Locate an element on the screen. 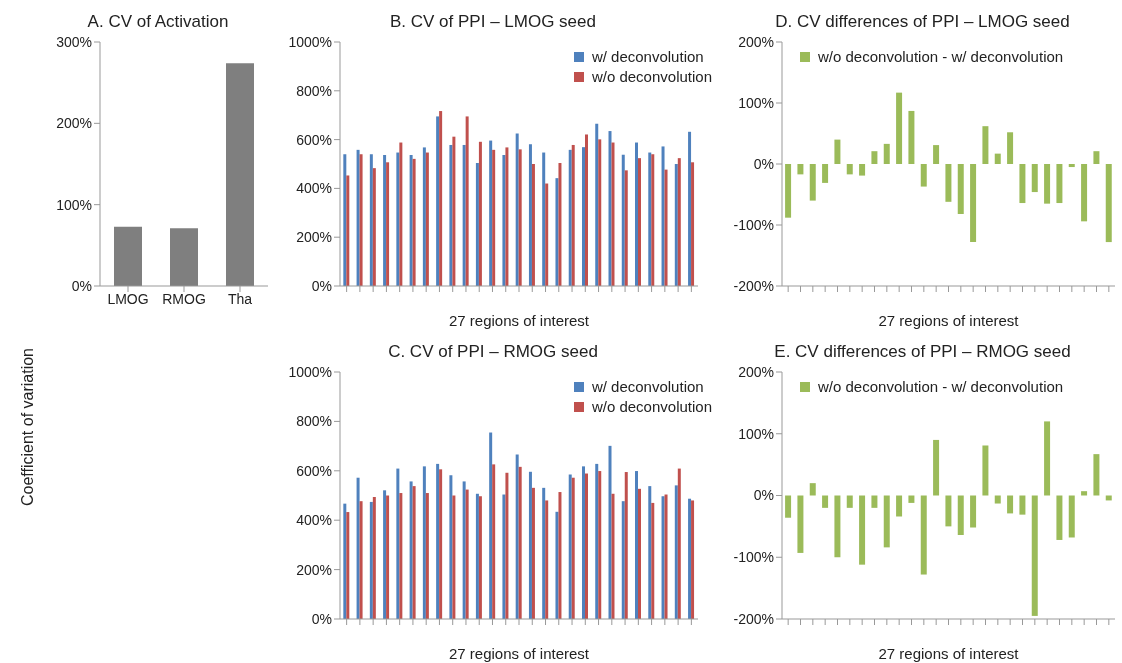 Image resolution: width=1122 pixels, height=663 pixels. chart-title: D. CV differences of PPI – LMOG seed is located at coordinates (922, 22).